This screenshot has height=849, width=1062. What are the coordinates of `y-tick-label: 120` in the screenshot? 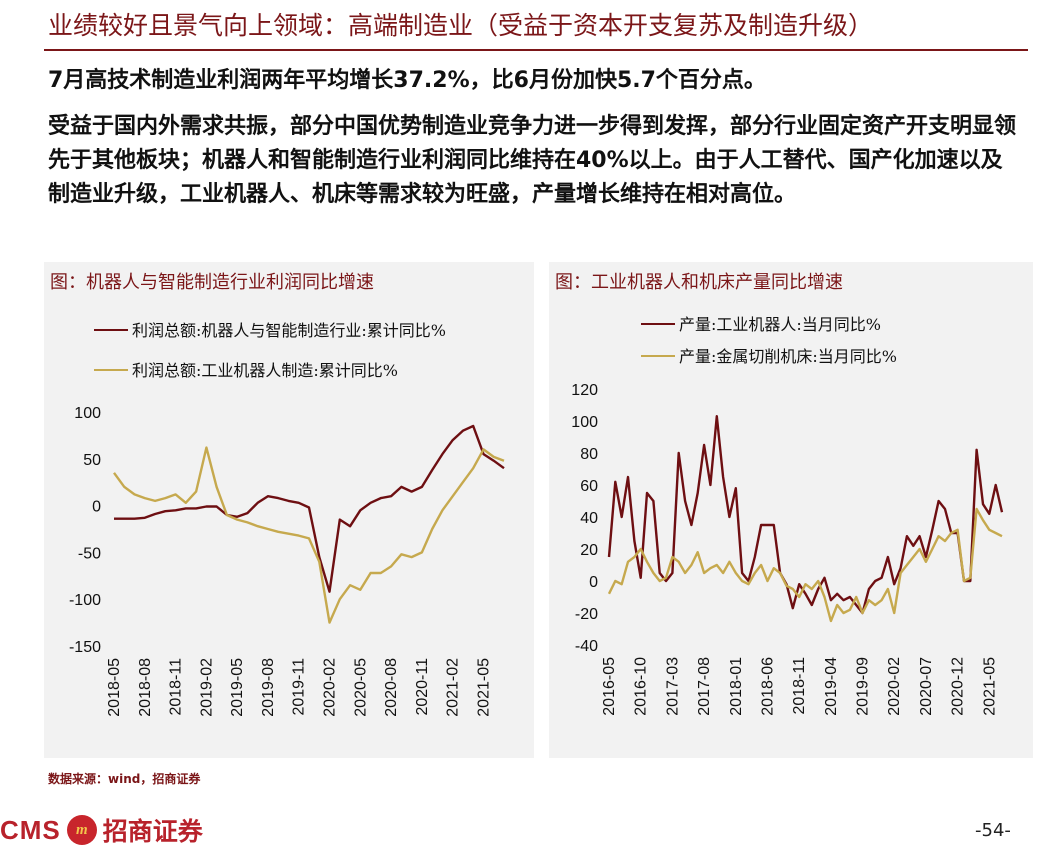 It's located at (584, 390).